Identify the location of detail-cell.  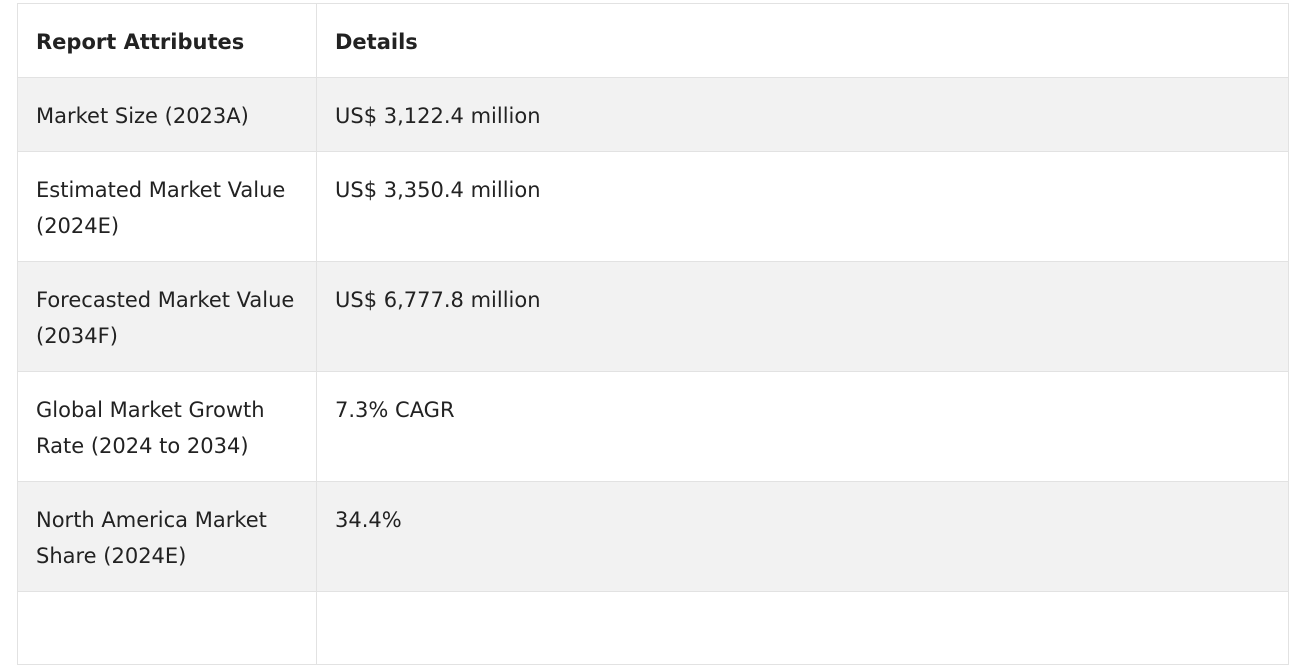
(802, 628).